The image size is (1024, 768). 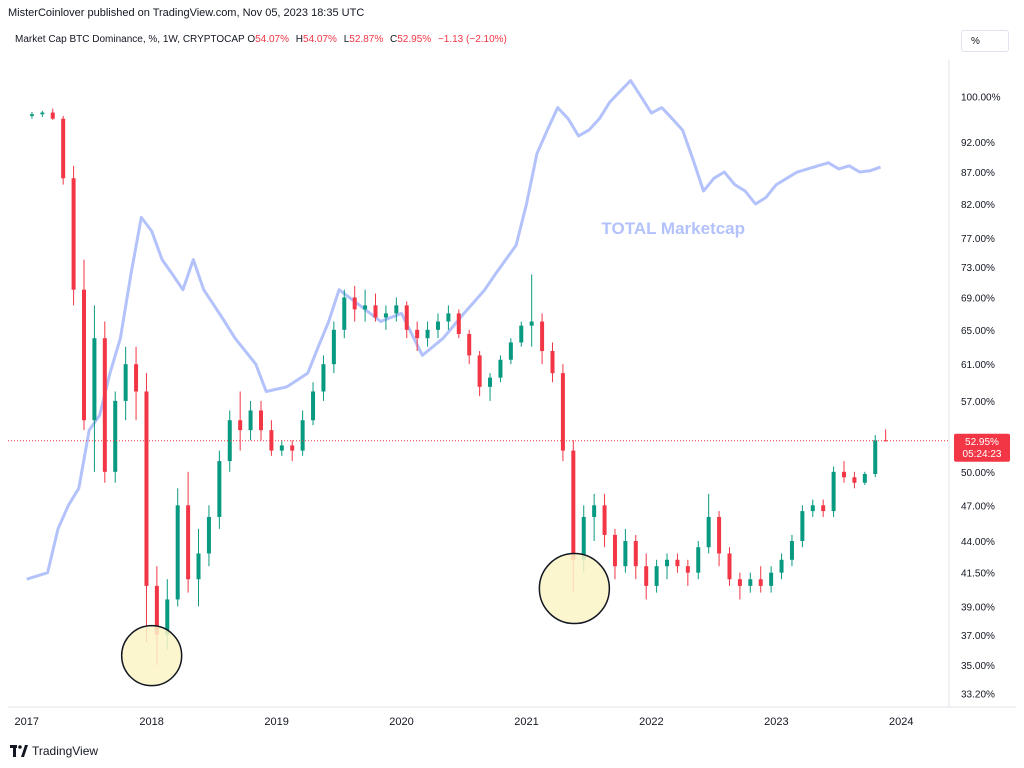 What do you see at coordinates (366, 39) in the screenshot?
I see `low-value: 52.87%` at bounding box center [366, 39].